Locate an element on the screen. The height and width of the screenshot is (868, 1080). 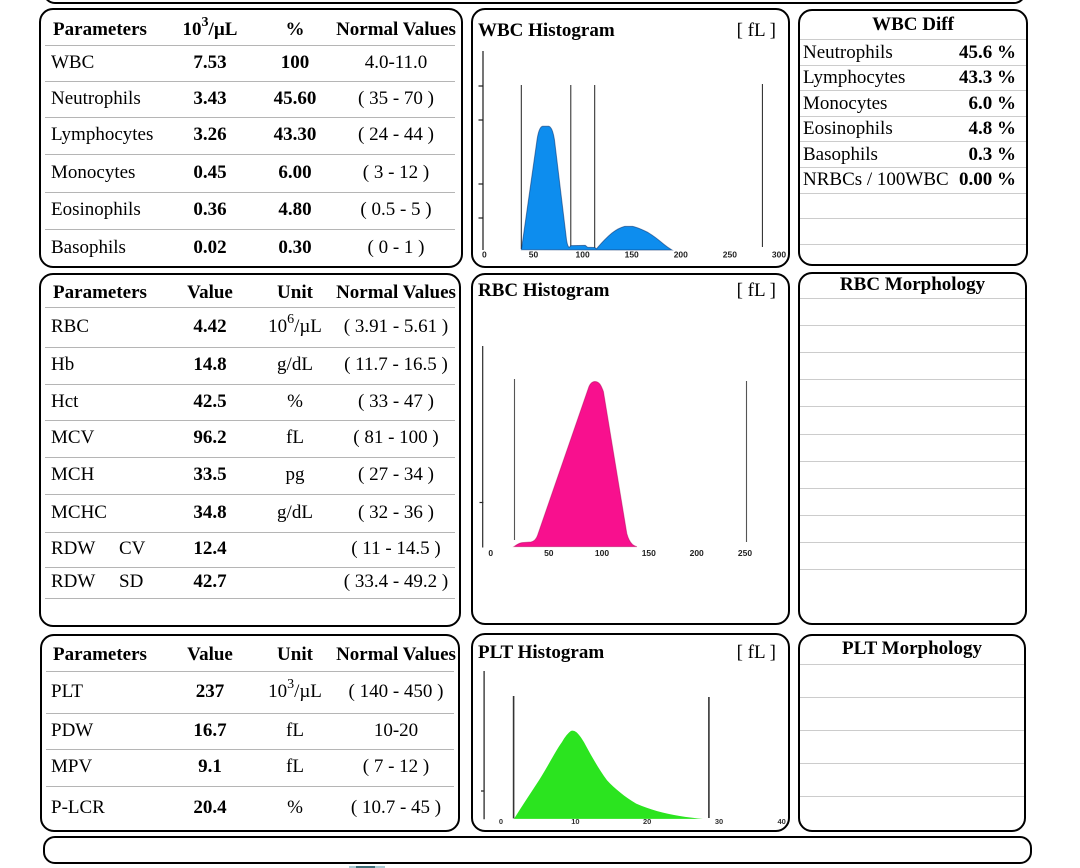
svg-text: 10 is located at coordinates (575, 821).